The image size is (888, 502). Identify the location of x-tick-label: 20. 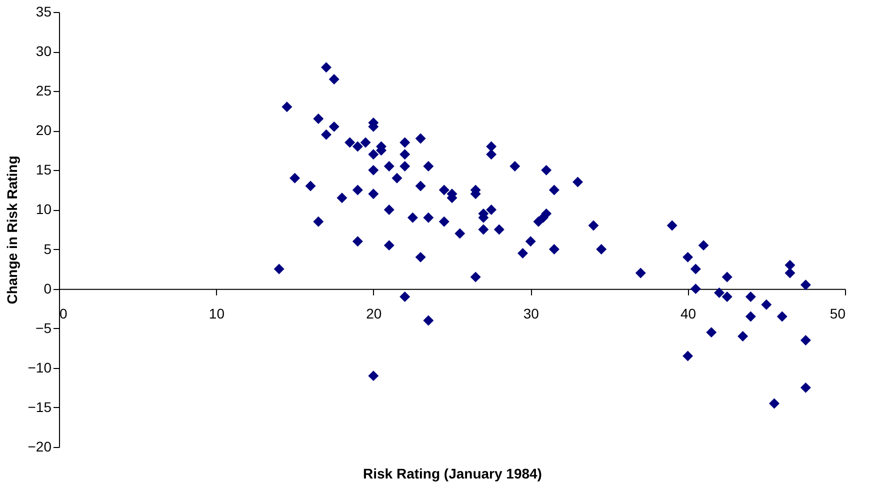
(374, 313).